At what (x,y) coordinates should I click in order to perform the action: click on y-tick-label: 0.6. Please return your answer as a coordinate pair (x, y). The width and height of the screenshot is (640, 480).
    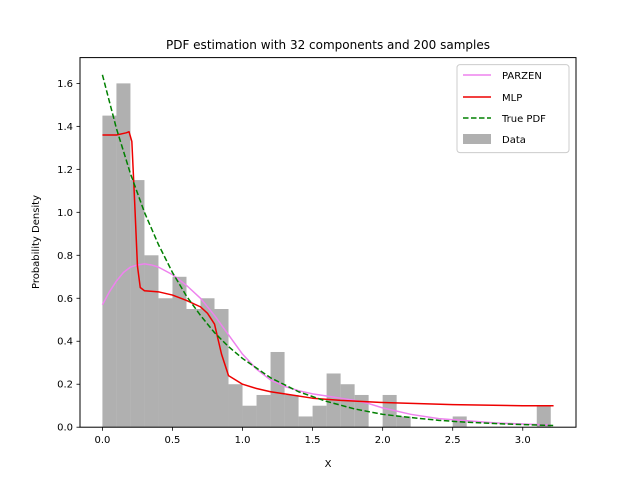
    Looking at the image, I should click on (65, 299).